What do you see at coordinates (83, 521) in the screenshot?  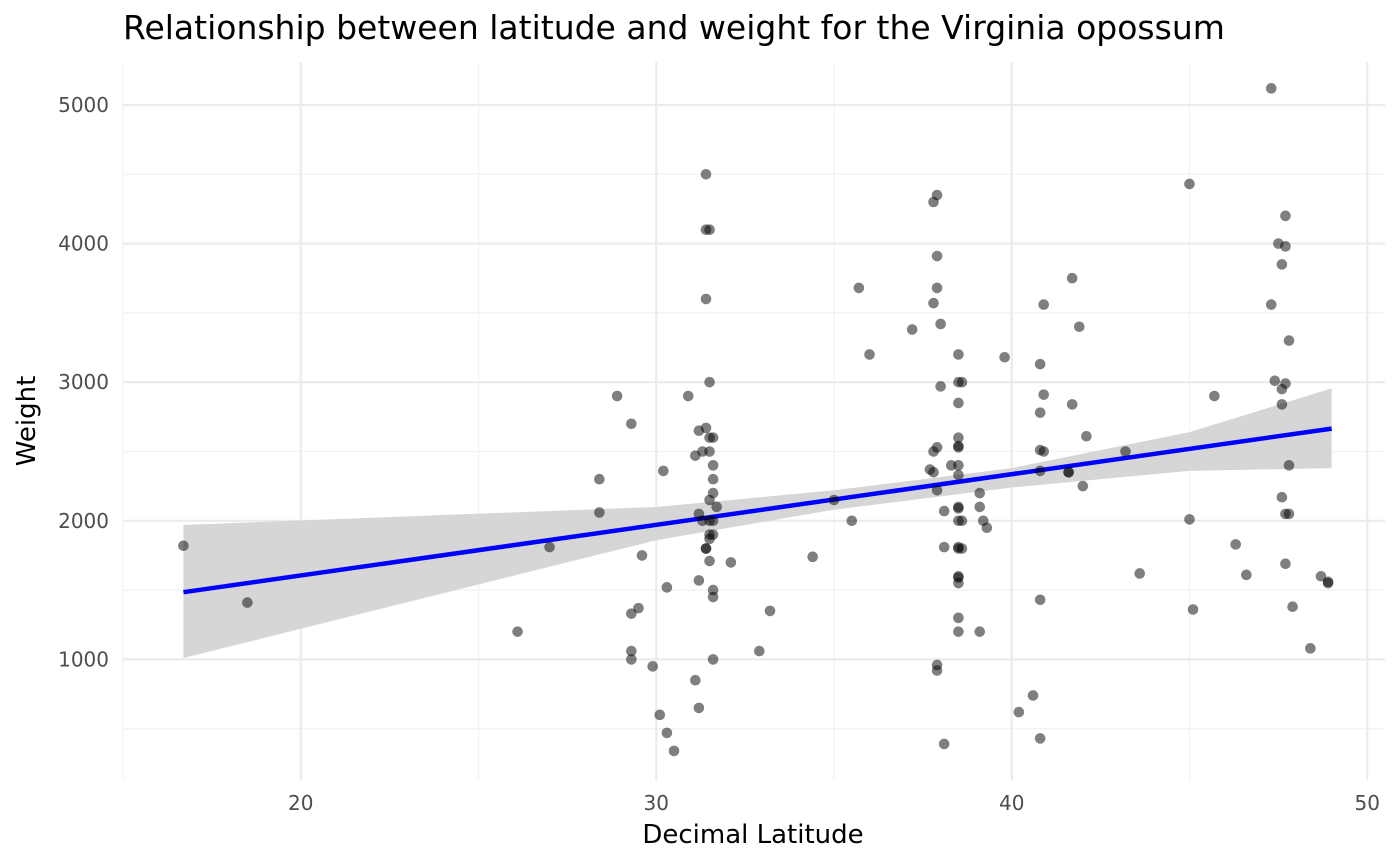 I see `y-tick-label: 2000` at bounding box center [83, 521].